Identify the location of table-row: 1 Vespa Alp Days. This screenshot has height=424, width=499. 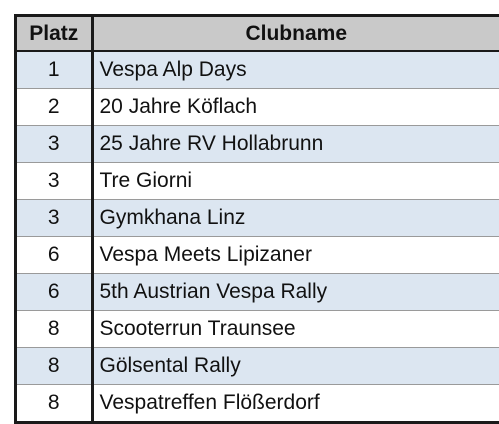
(258, 70).